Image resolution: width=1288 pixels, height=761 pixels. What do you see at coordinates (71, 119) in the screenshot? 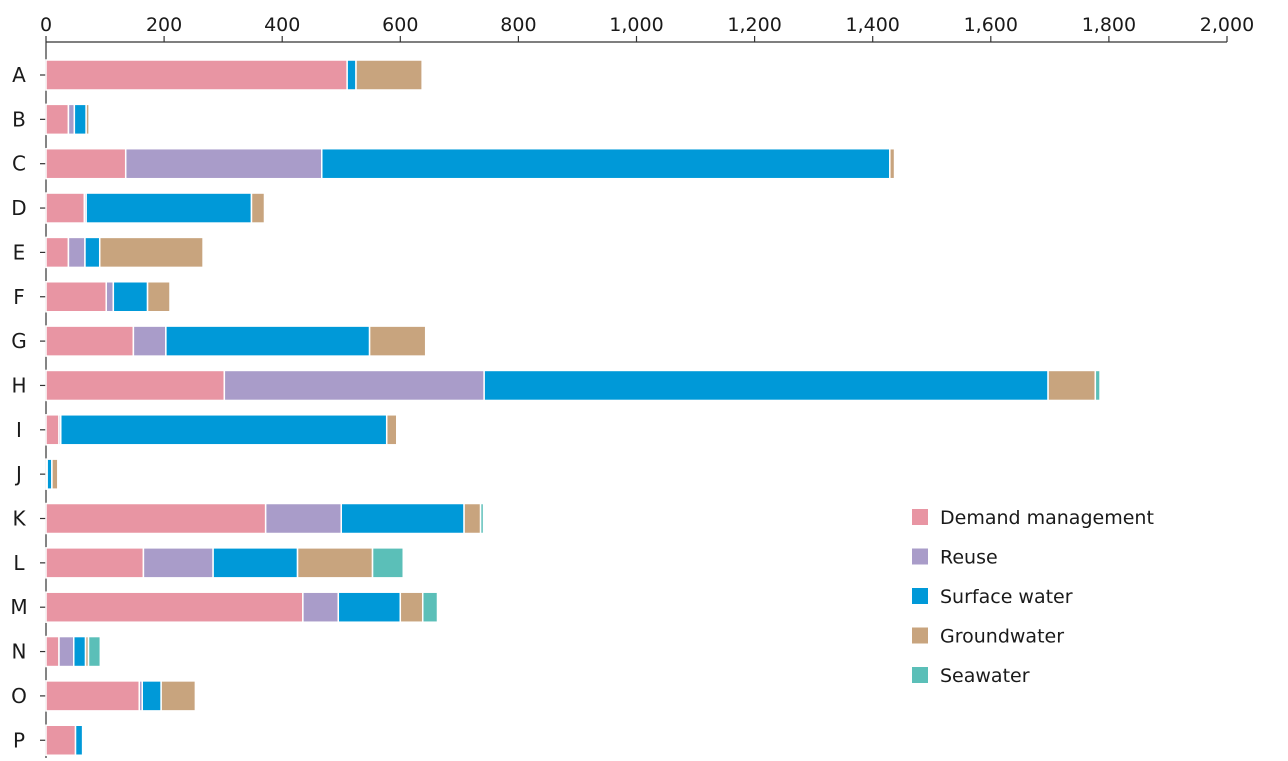
I see `bar-segment-b-reuse` at bounding box center [71, 119].